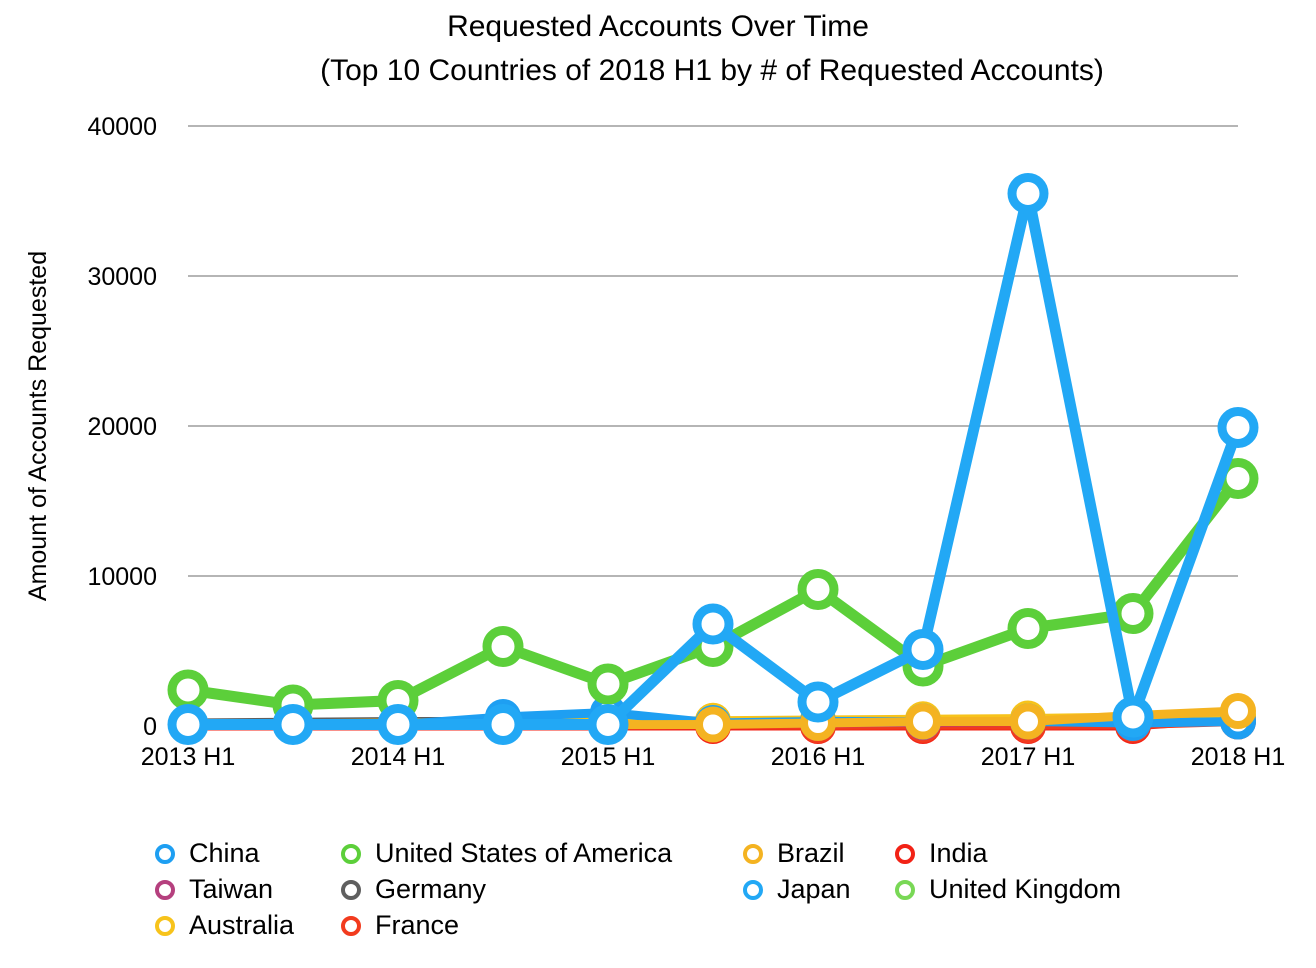  I want to click on y-axis-ticks: 0 10000 20000 30000 40000, so click(122, 427).